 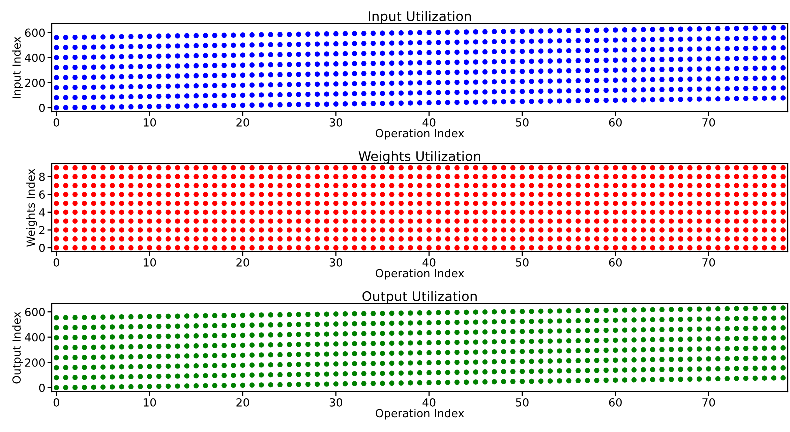 What do you see at coordinates (42, 195) in the screenshot?
I see `y-tick-label: 6` at bounding box center [42, 195].